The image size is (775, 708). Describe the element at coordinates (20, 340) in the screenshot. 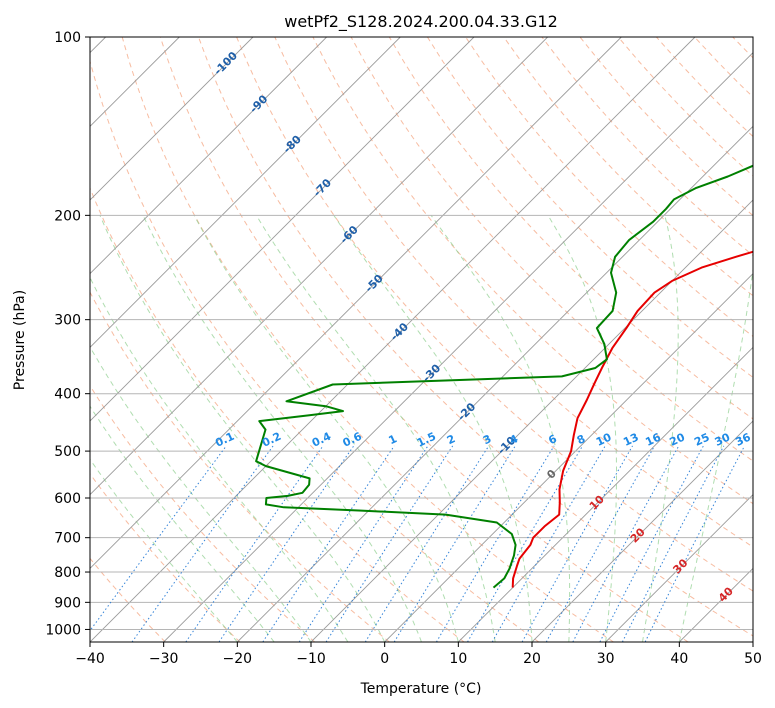

I see `y-axis-label: Pressure (hPa)` at that location.